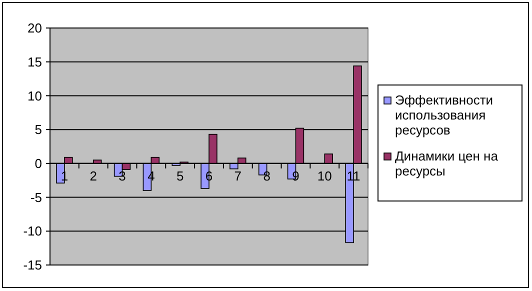 The width and height of the screenshot is (532, 291). What do you see at coordinates (93, 176) in the screenshot?
I see `x-tick-label: 2` at bounding box center [93, 176].